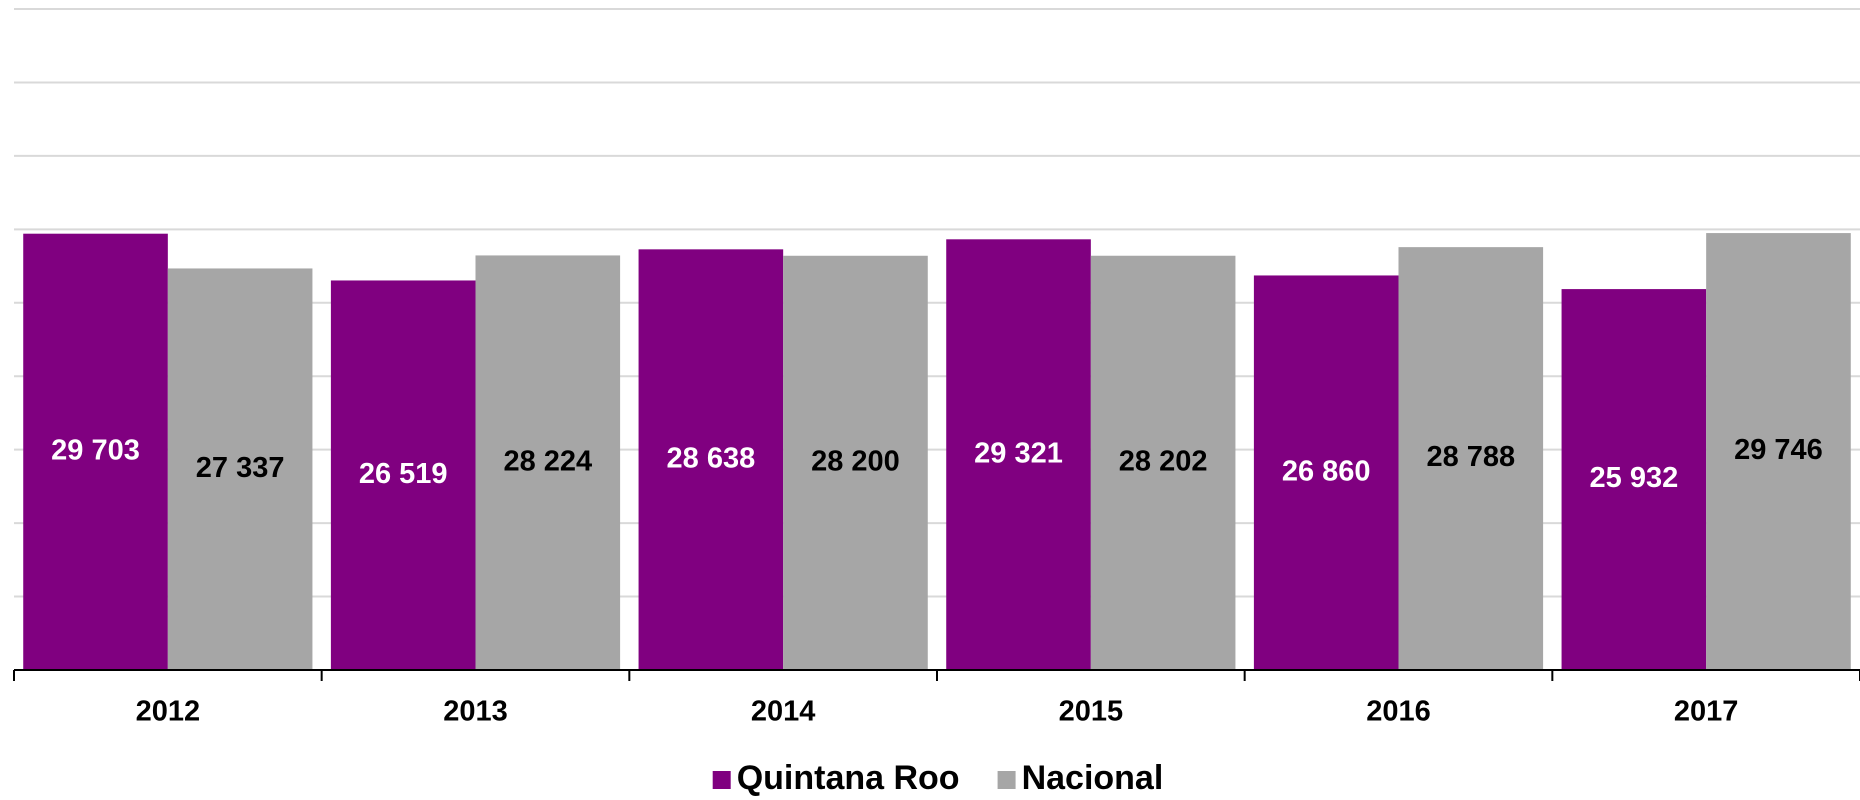 This screenshot has width=1860, height=800. Describe the element at coordinates (1398, 712) in the screenshot. I see `x-tick-label: 2016` at that location.